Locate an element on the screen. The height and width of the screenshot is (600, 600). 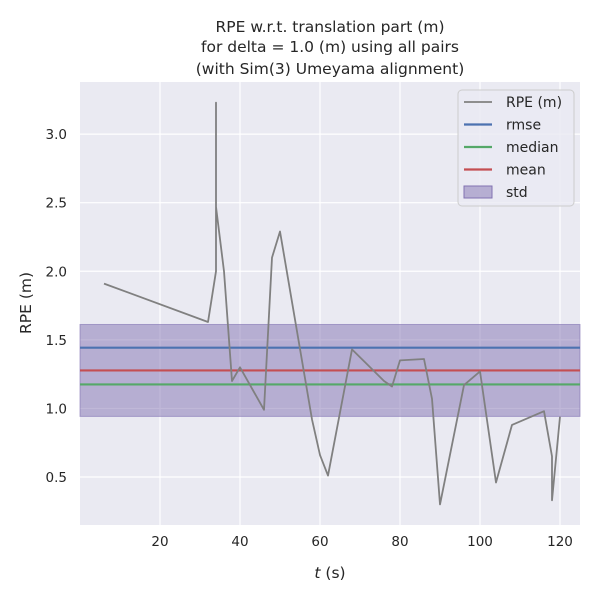
legend: RPE (m) rmse median mean std is located at coordinates (516, 148).